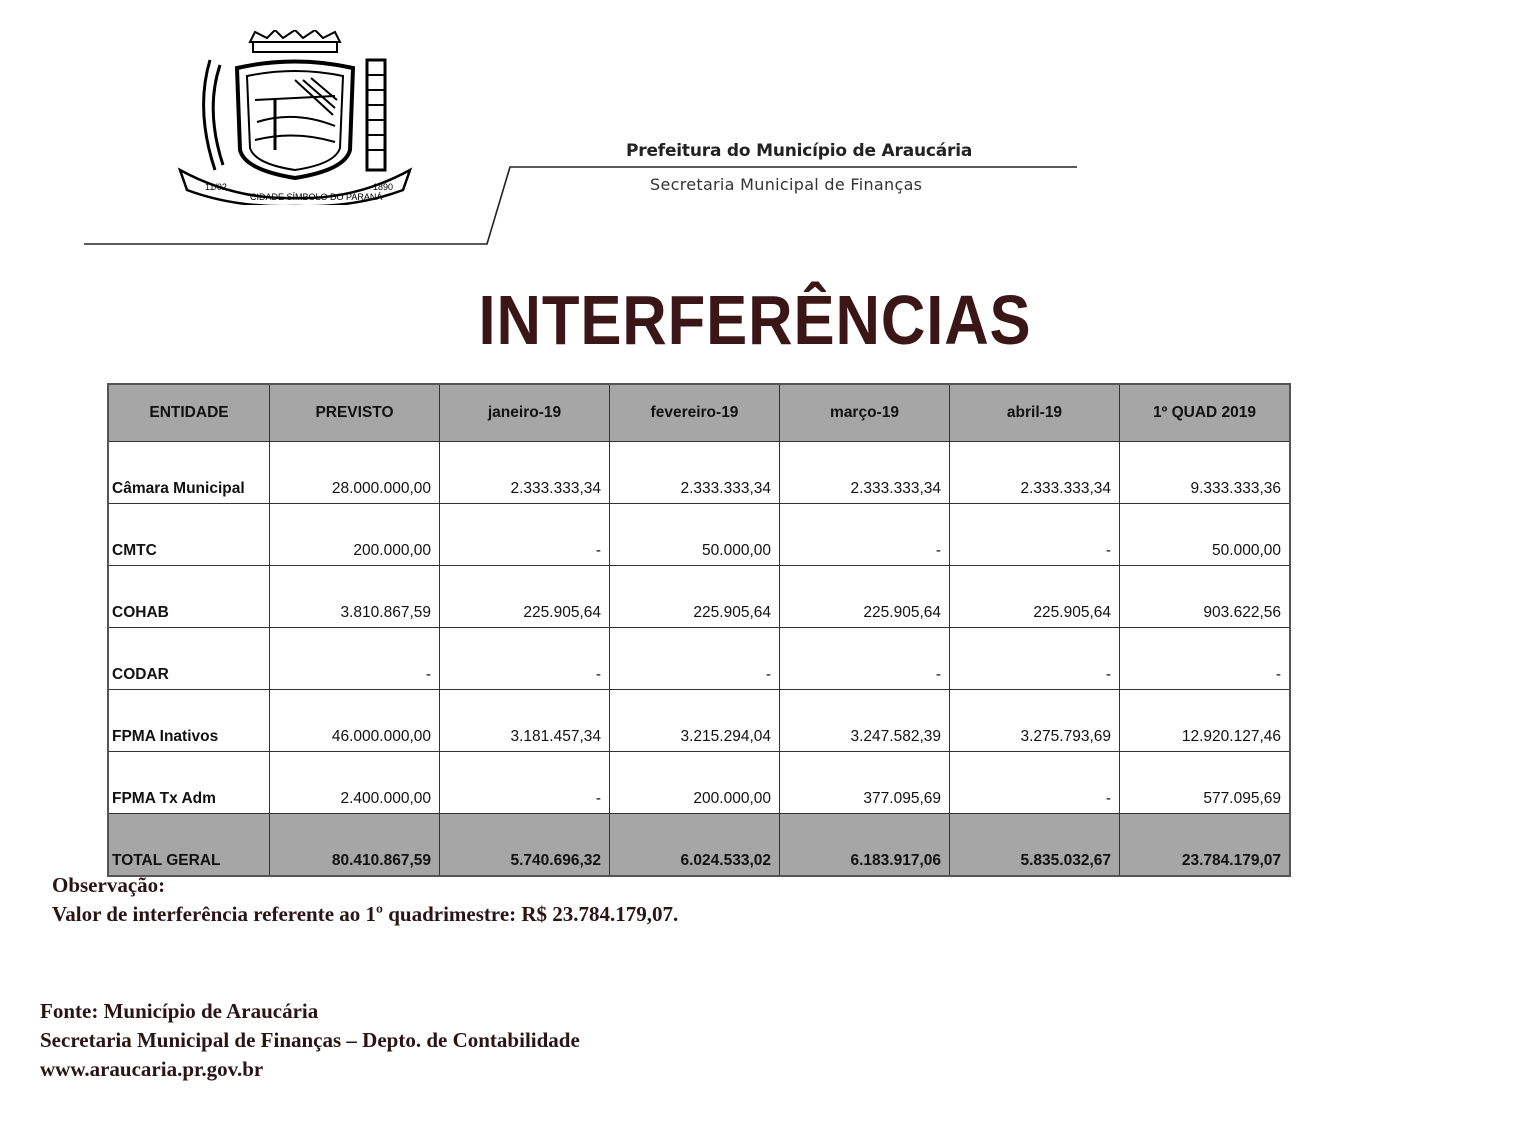 This screenshot has width=1520, height=1140. I want to click on value-cell: 5.835.032,67, so click(1034, 845).